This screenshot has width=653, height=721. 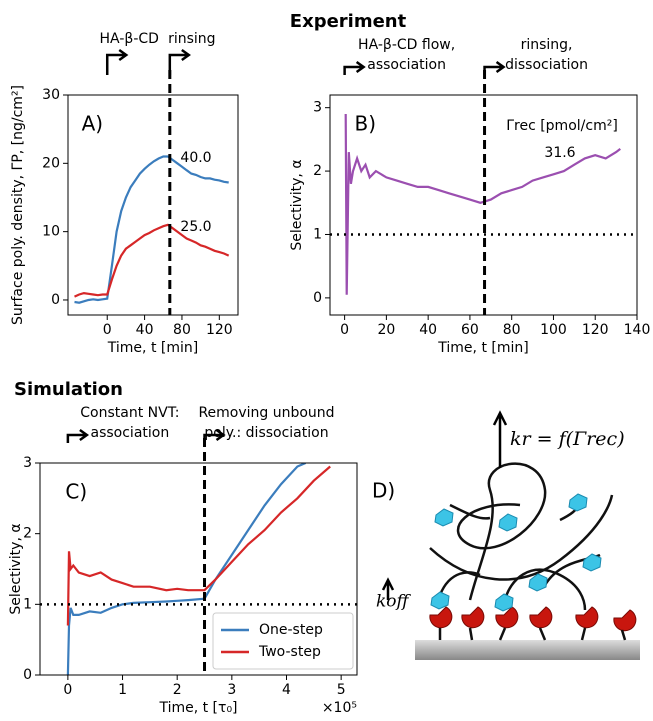 I want to click on legend-box, so click(x=283, y=641).